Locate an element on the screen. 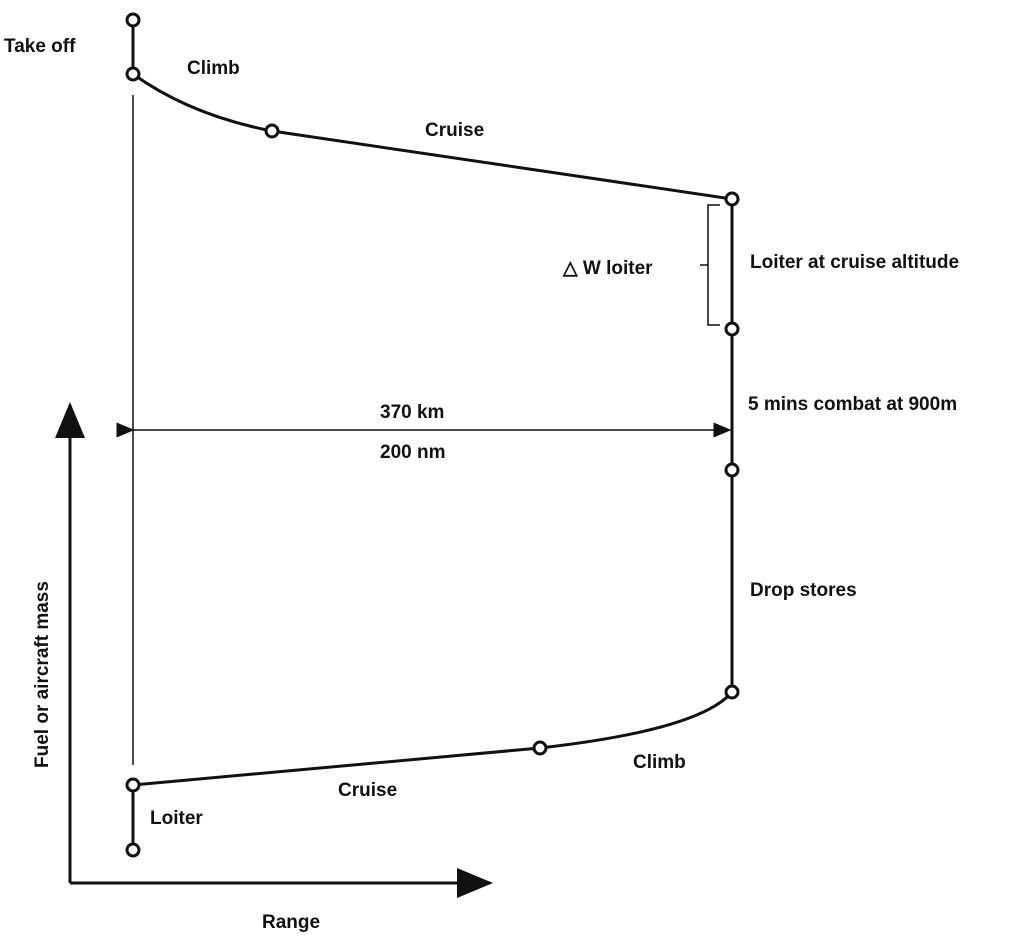 The height and width of the screenshot is (944, 1029). label: △ W loiter is located at coordinates (607, 268).